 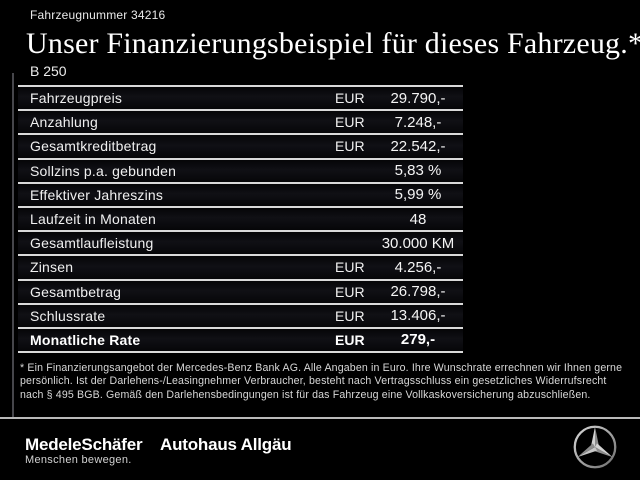 What do you see at coordinates (320, 418) in the screenshot?
I see `footer-divider` at bounding box center [320, 418].